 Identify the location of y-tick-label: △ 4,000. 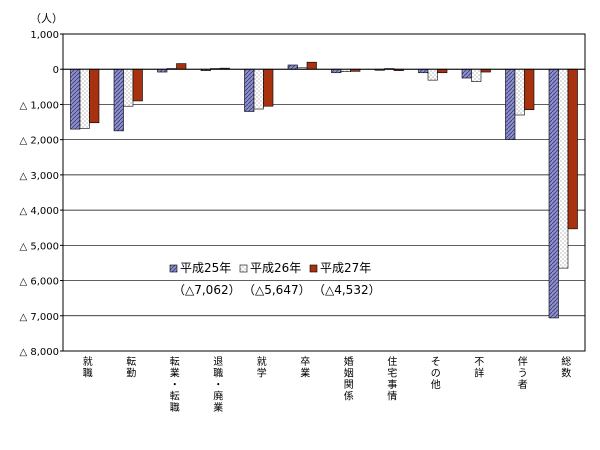
(40, 211).